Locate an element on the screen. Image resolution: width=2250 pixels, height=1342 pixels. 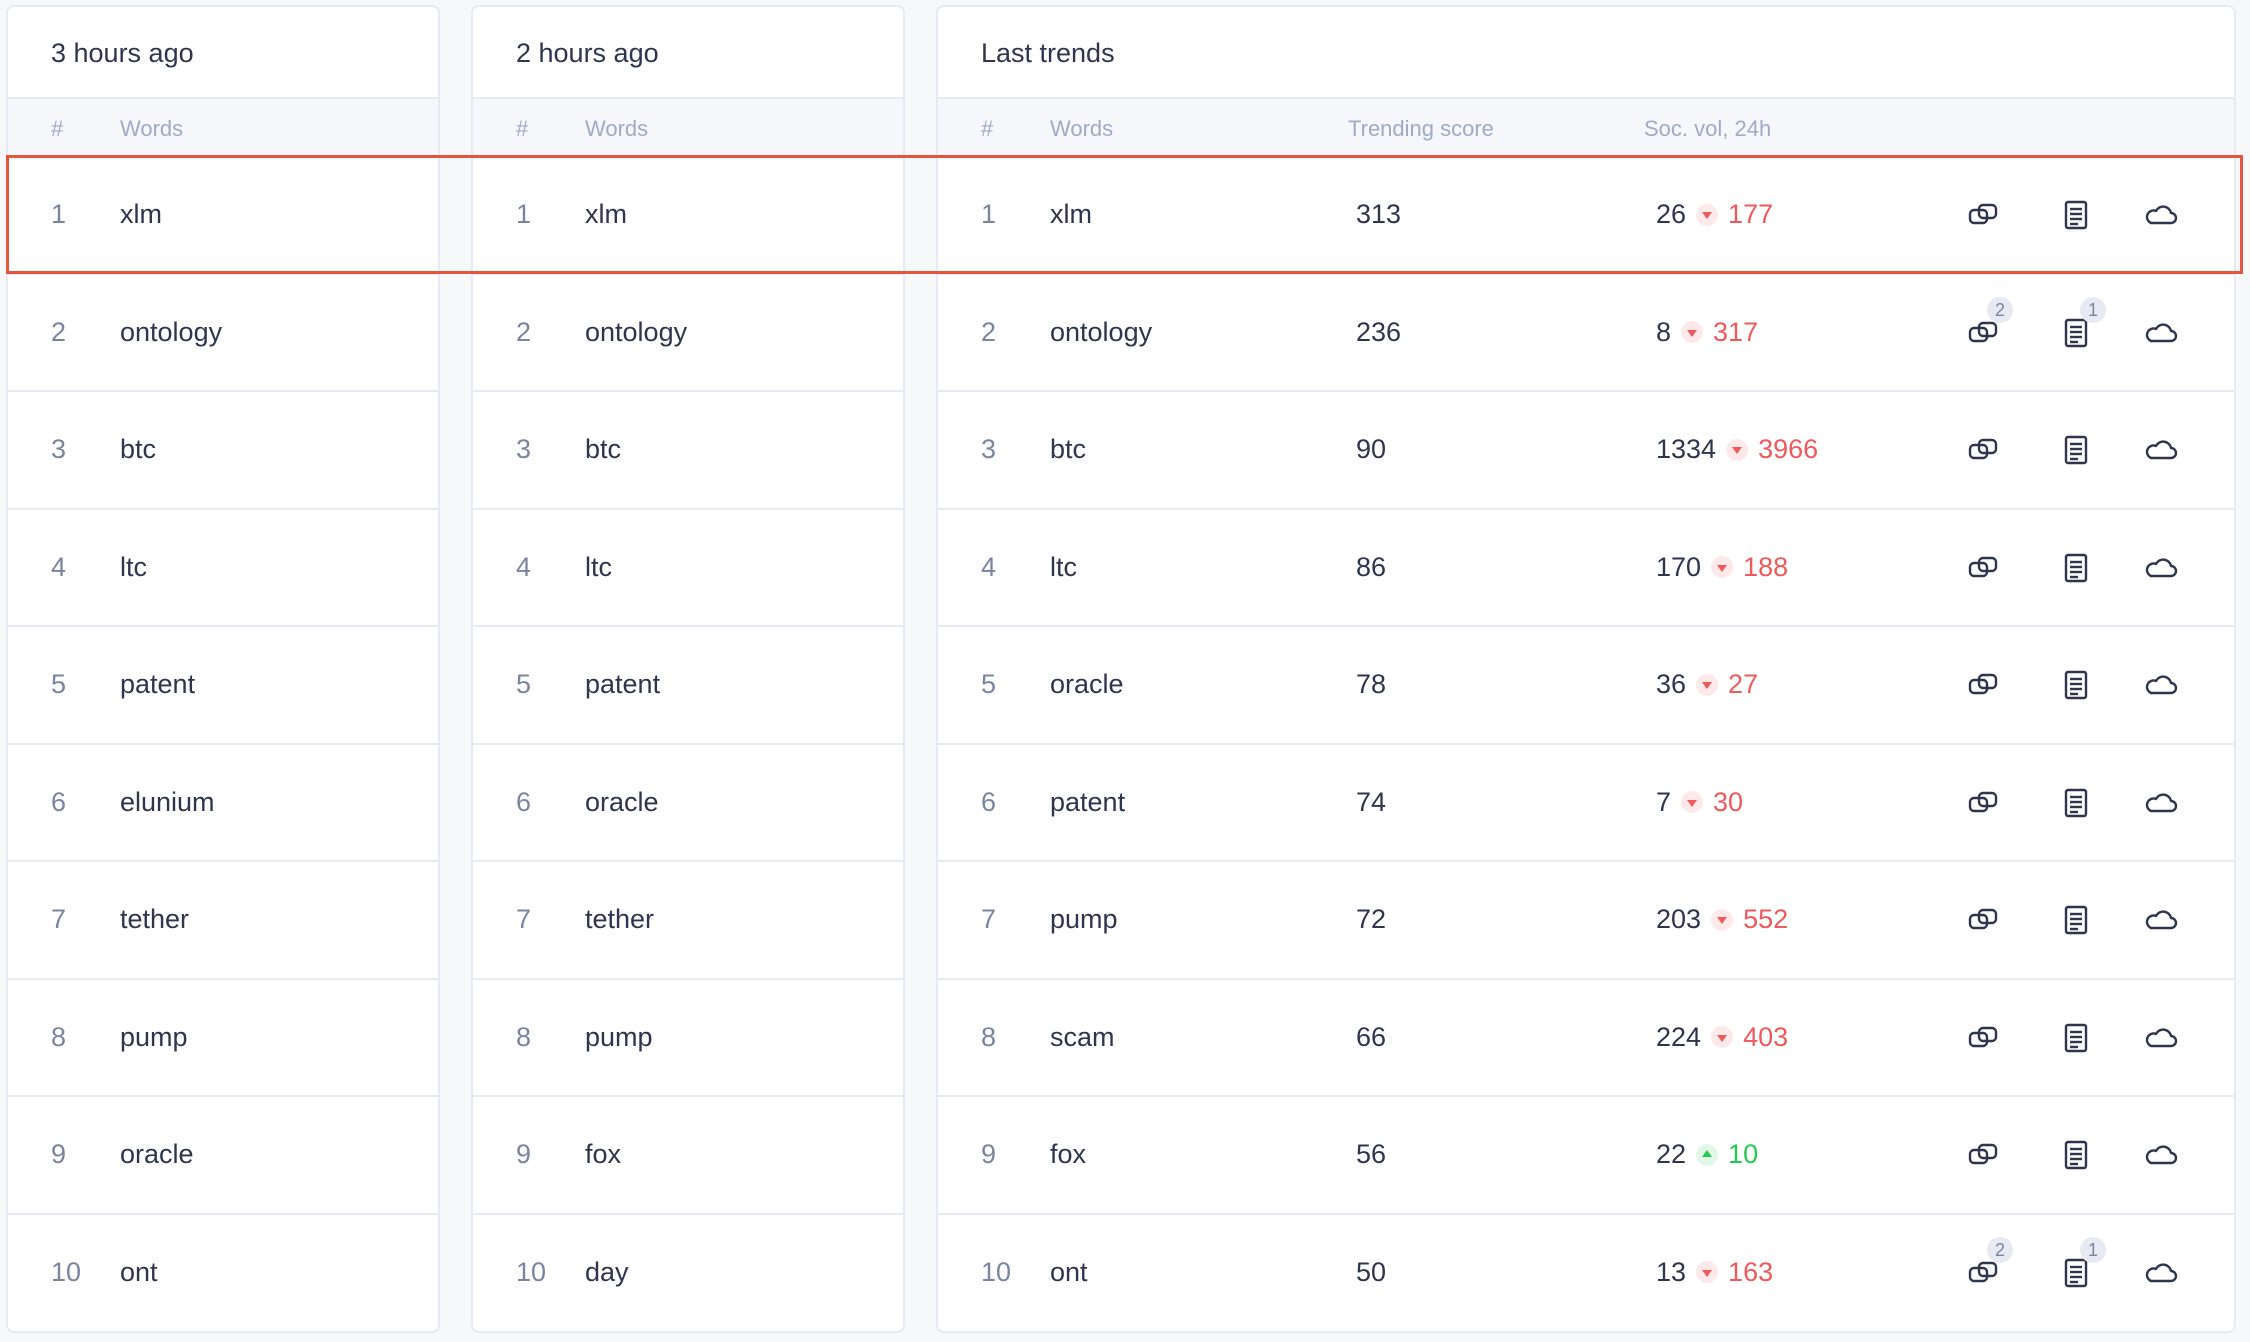
trending-score: 66 is located at coordinates (1371, 1036).